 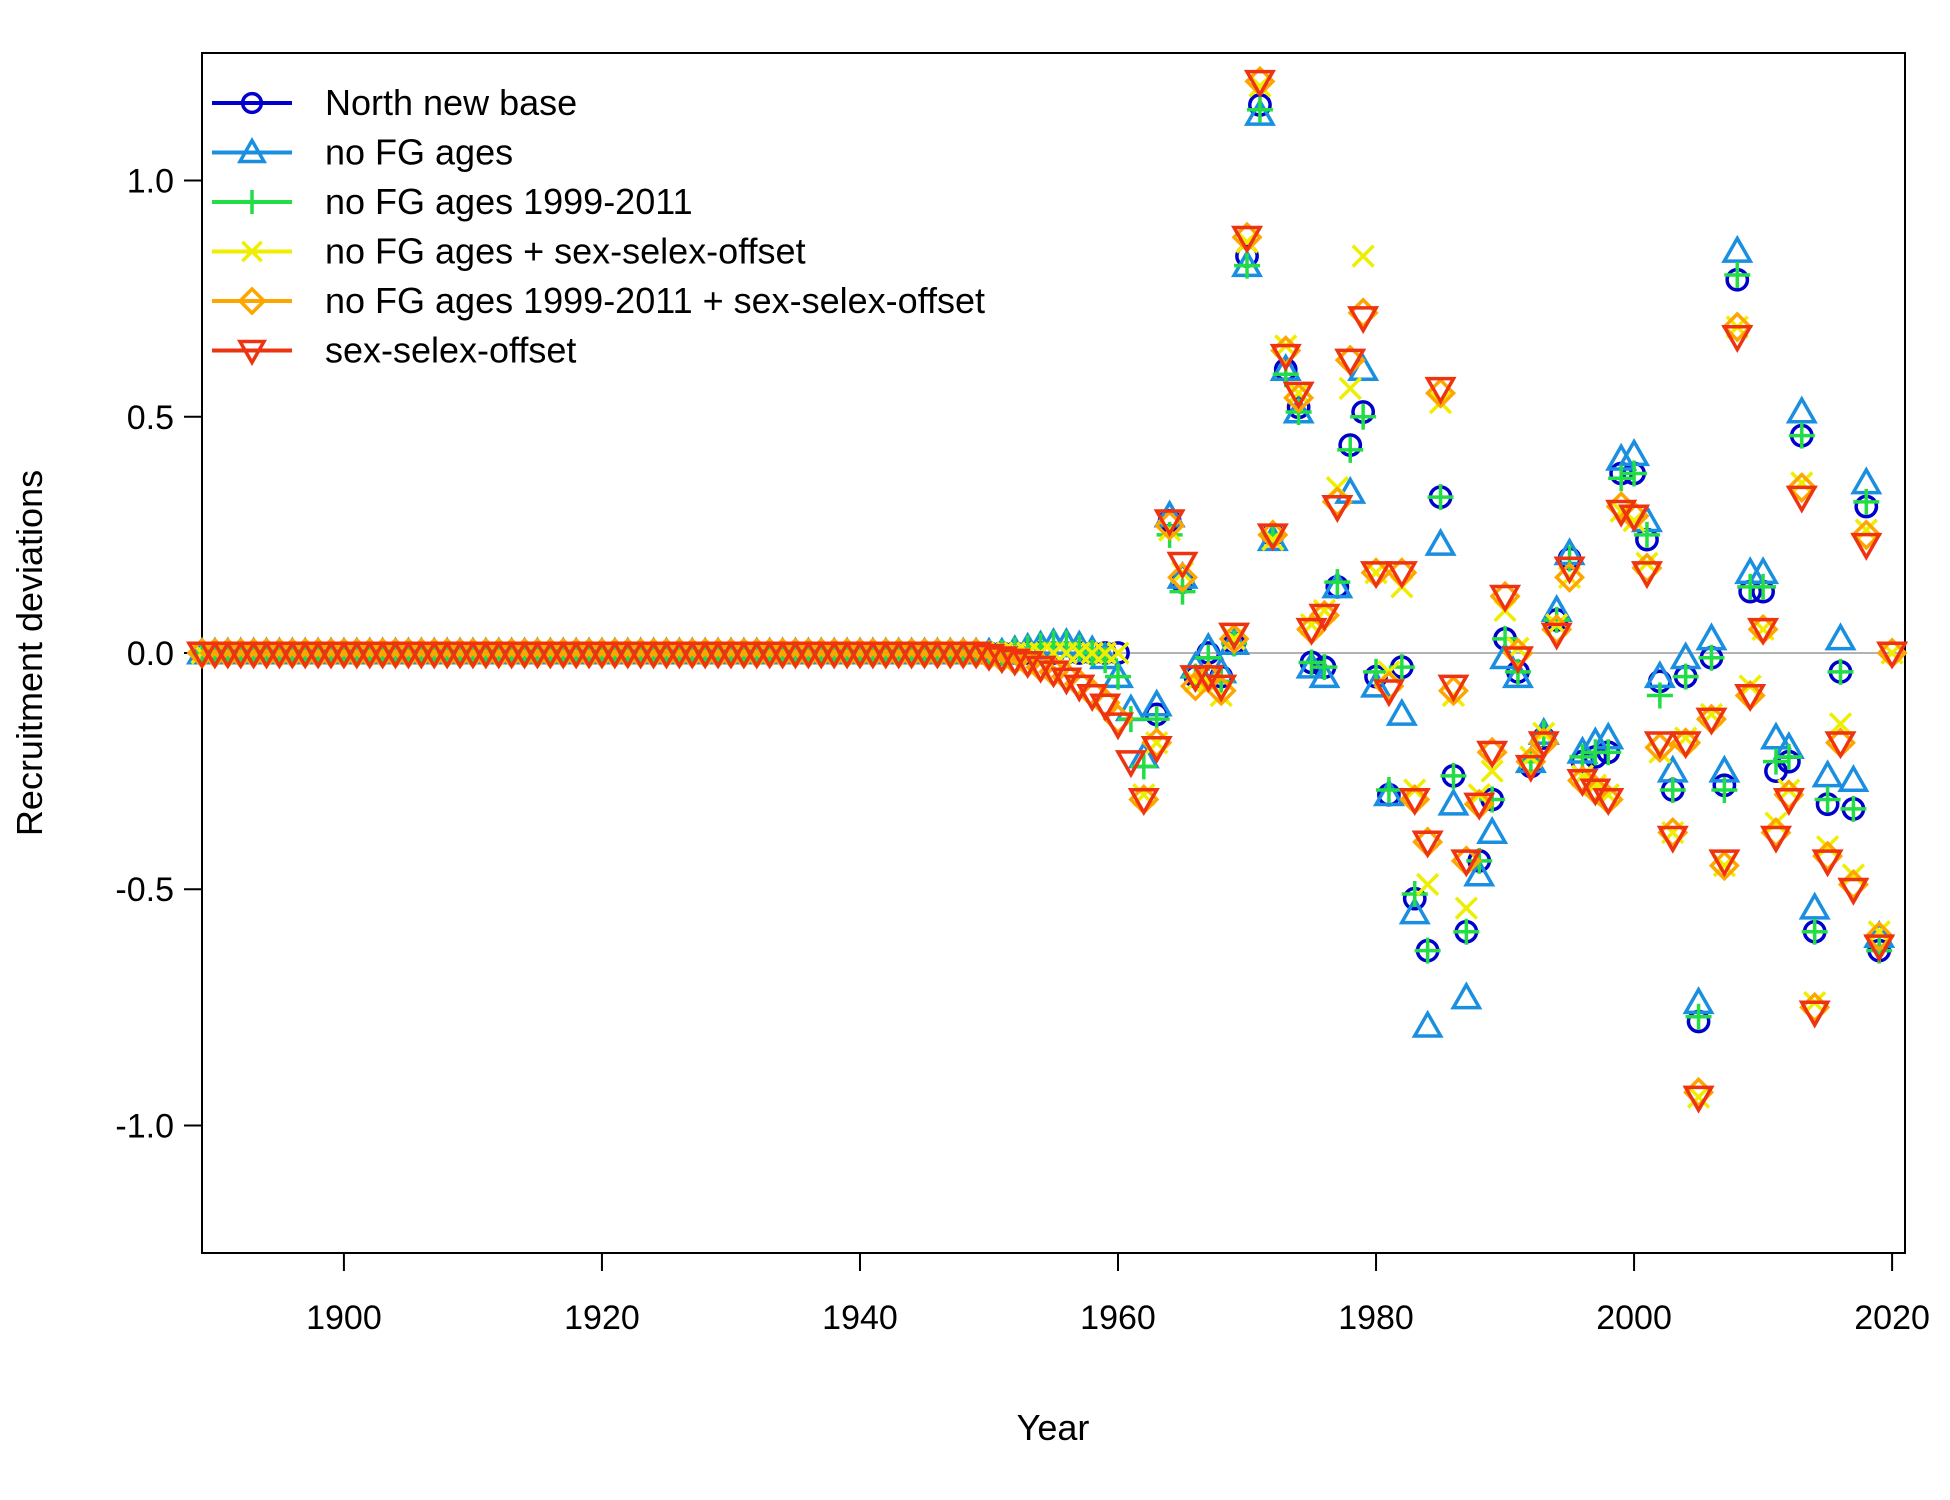 I want to click on legend-label: no FG ages 1999-2011 + sex-selex-offset, so click(x=655, y=300).